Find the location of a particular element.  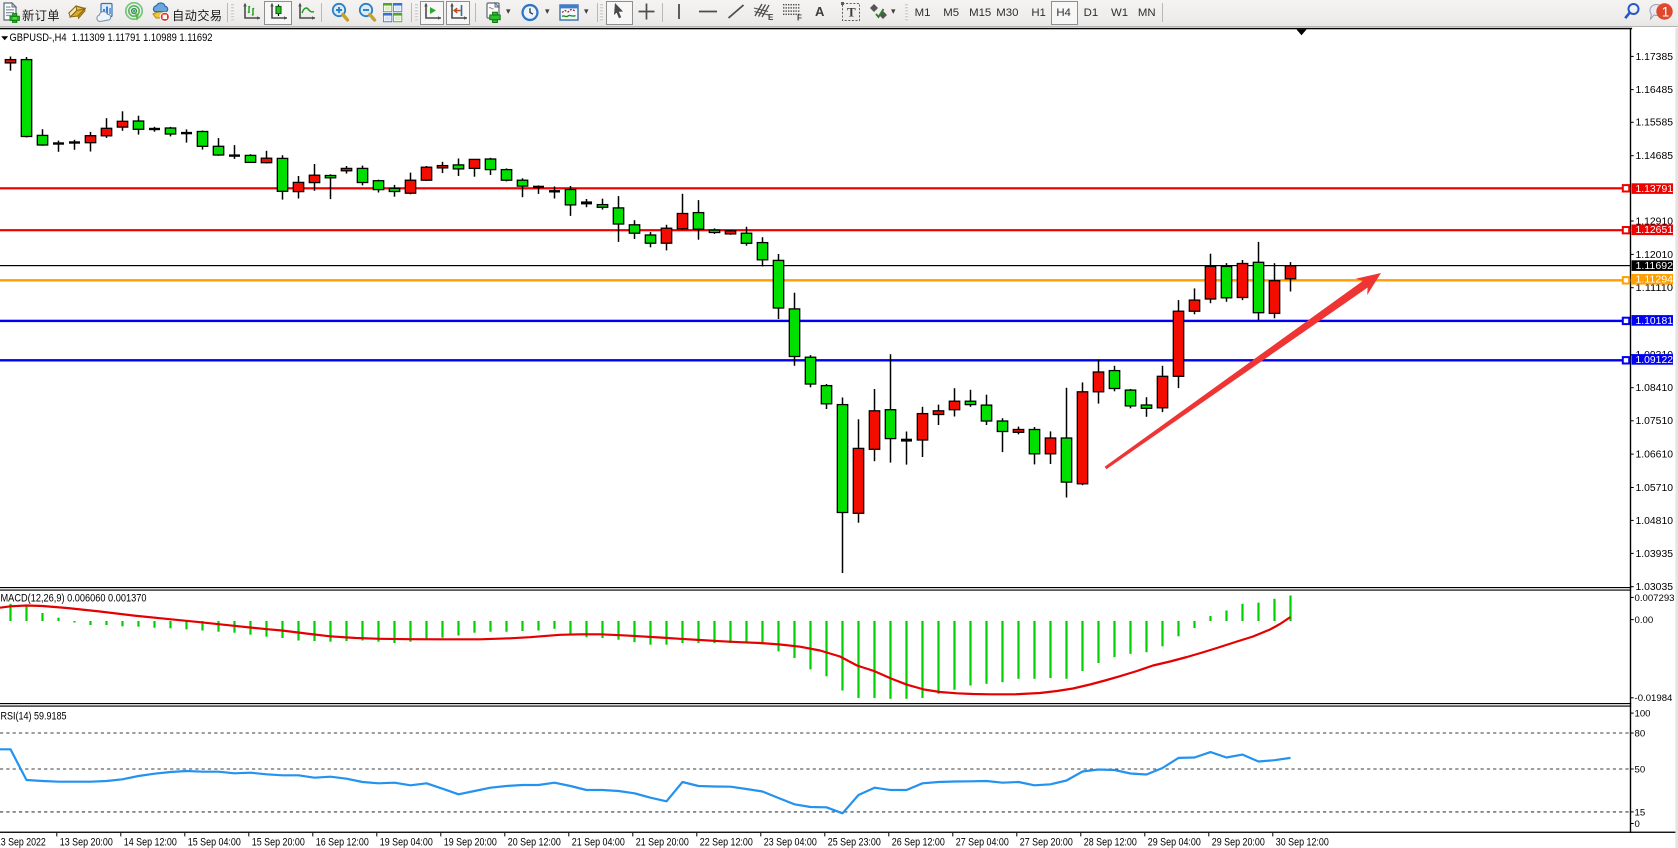

svg-text: RSI(14) 59.9185 is located at coordinates (34, 717).